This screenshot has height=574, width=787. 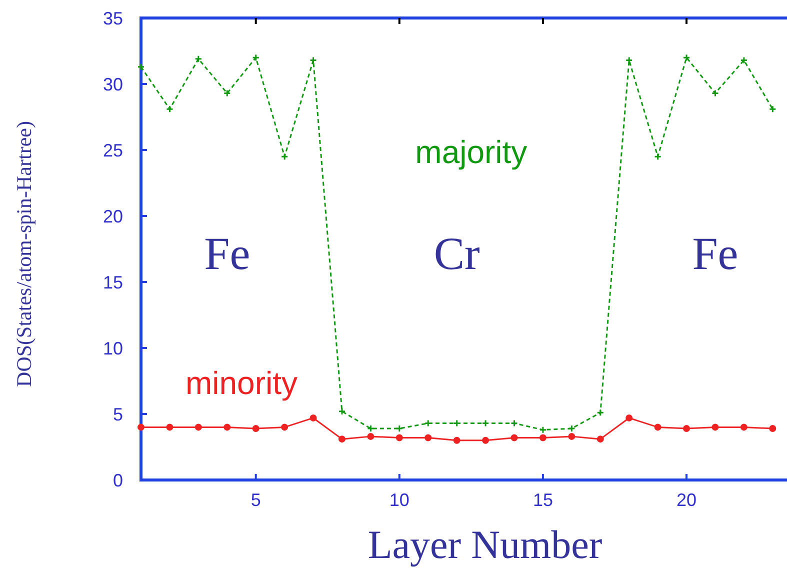 I want to click on y-tick-label: 10, so click(x=112, y=348).